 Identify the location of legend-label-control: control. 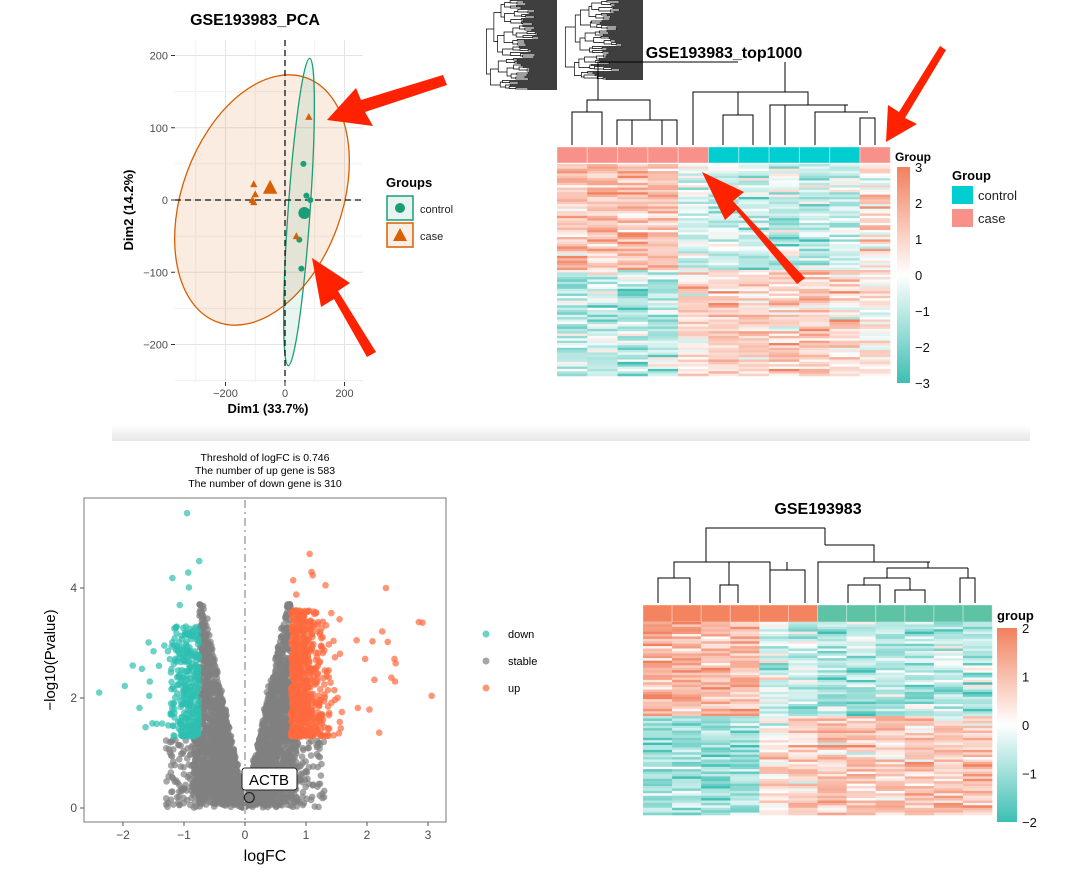
(436, 210).